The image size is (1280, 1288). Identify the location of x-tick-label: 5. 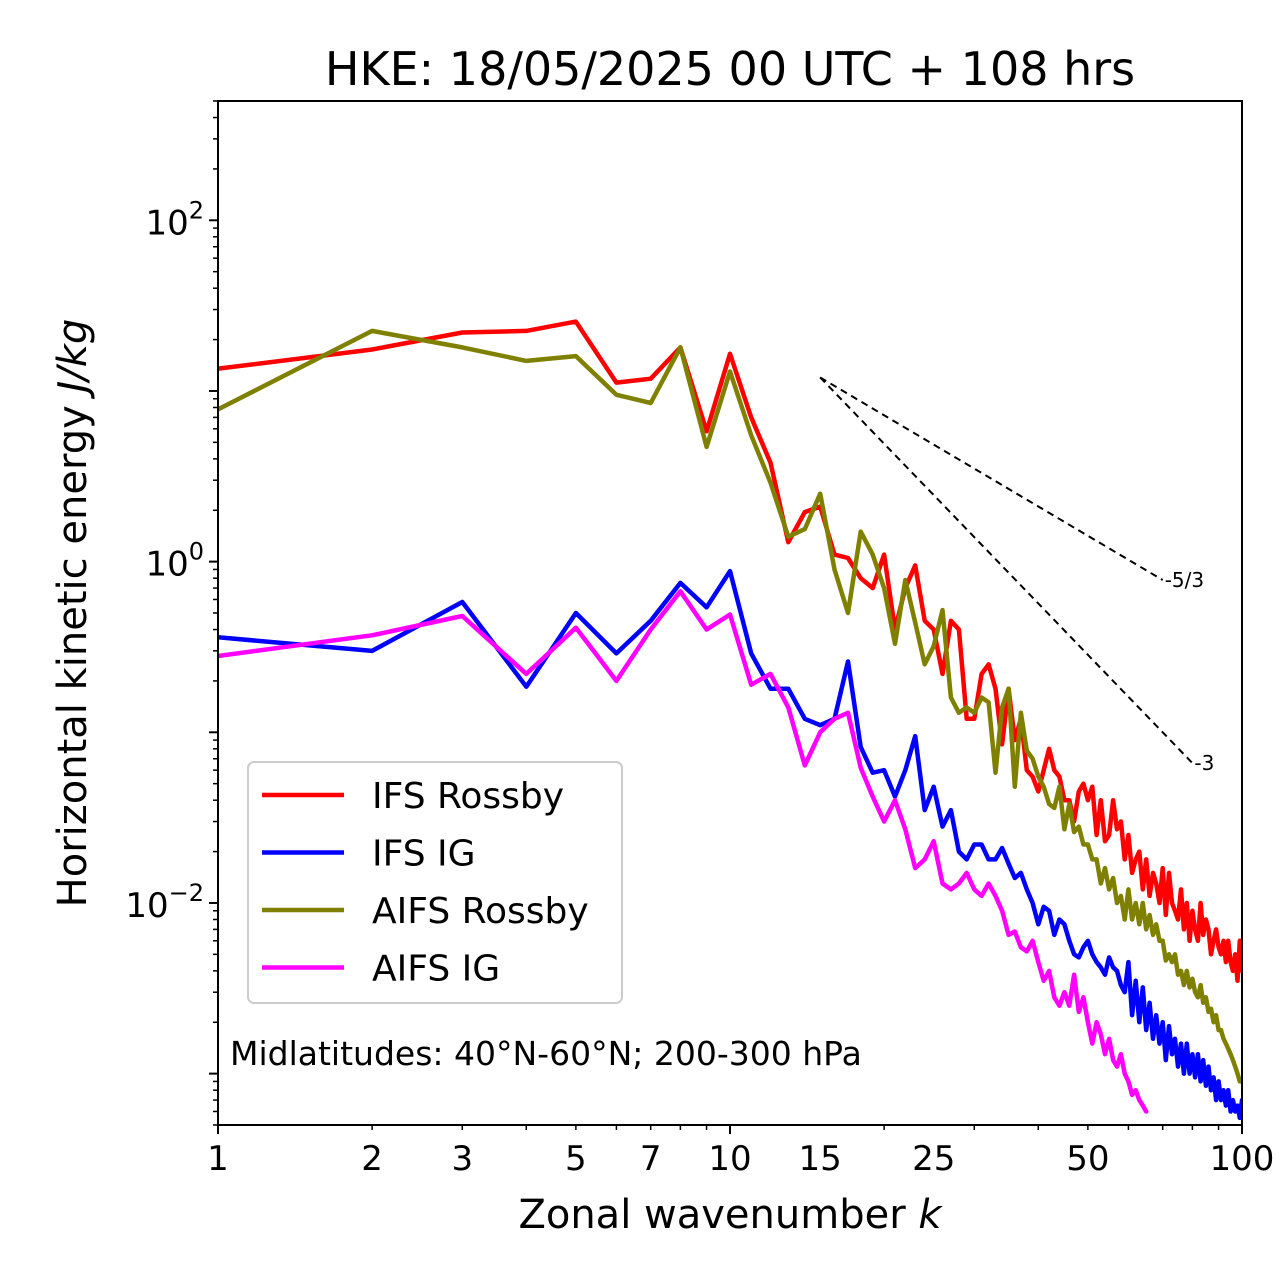
(576, 1159).